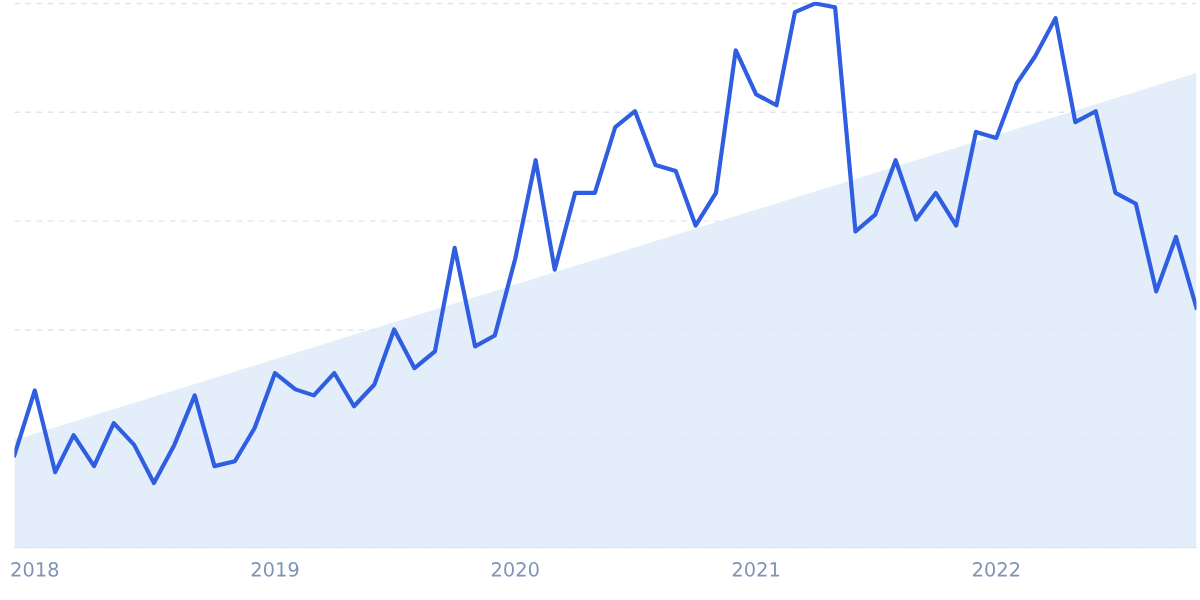 The height and width of the screenshot is (600, 1200). What do you see at coordinates (756, 569) in the screenshot?
I see `x-tick-label: 2021` at bounding box center [756, 569].